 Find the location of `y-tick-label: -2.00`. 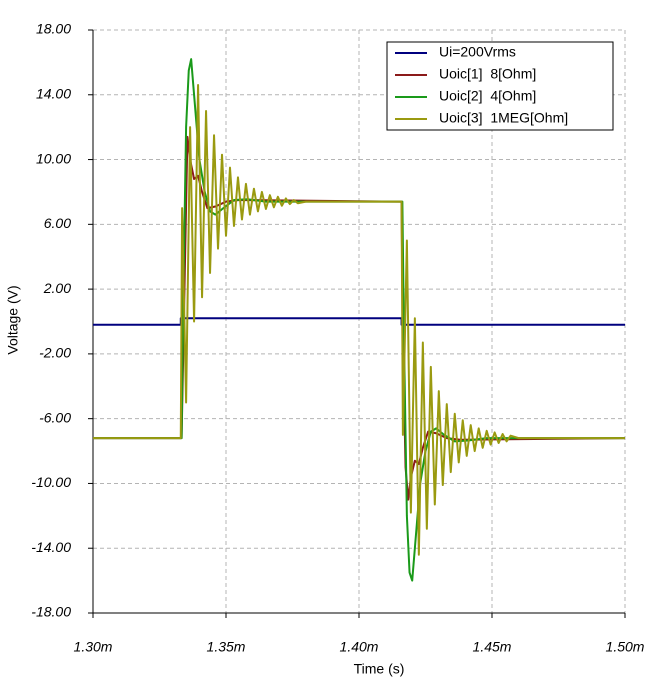

y-tick-label: -2.00 is located at coordinates (55, 353).